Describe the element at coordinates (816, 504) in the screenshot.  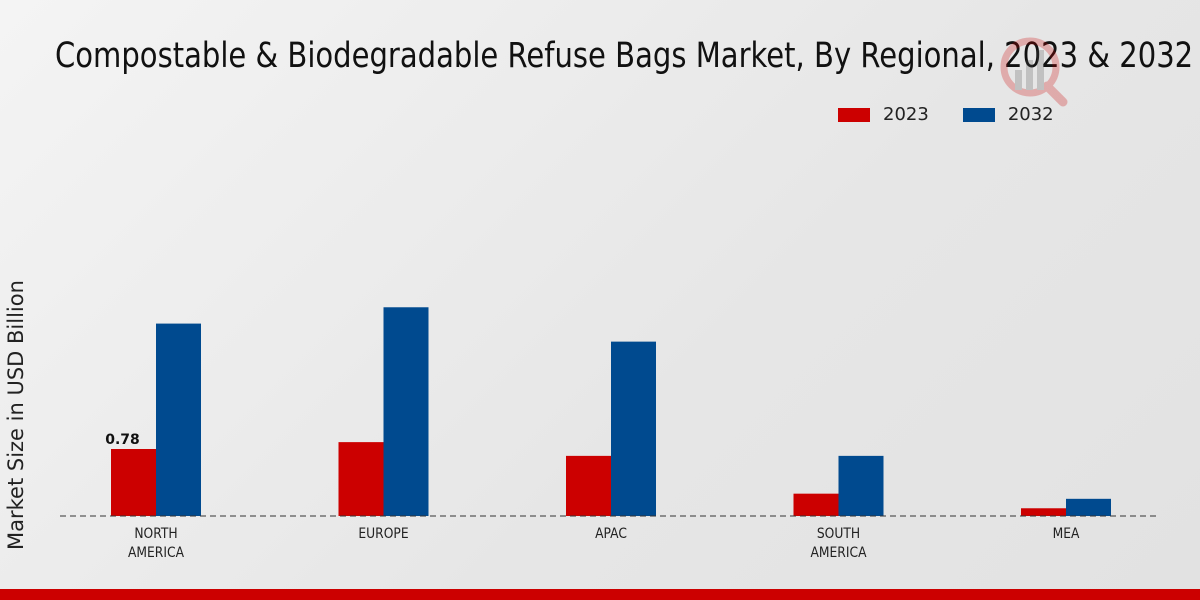
I see `bar-2023-south-america` at that location.